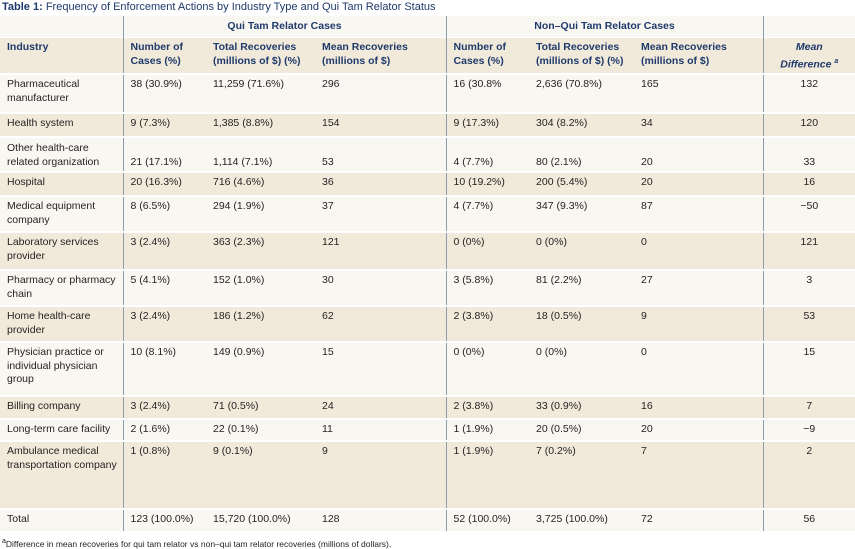 The image size is (855, 549). I want to click on header-mean-difference: Mean Difference a, so click(808, 55).